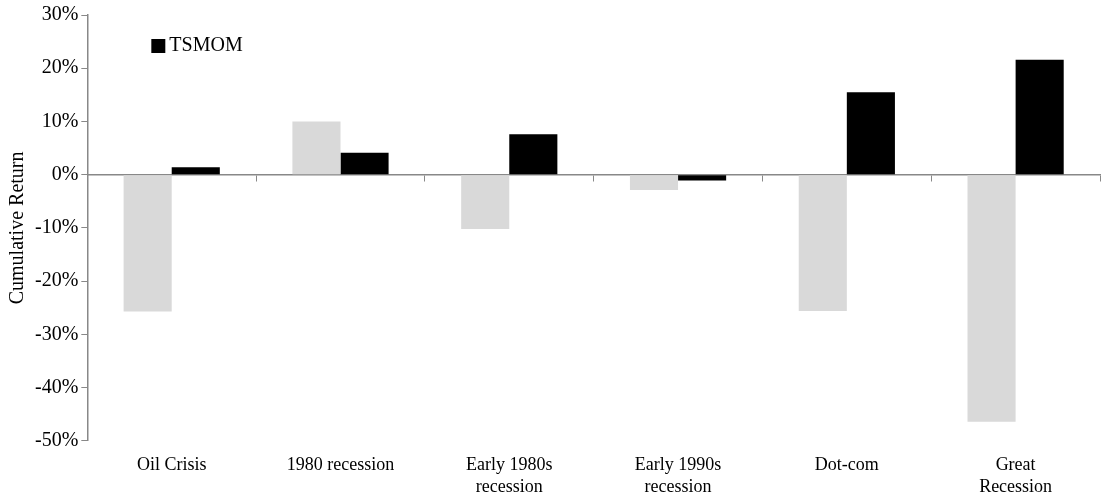 The height and width of the screenshot is (504, 1115). What do you see at coordinates (846, 464) in the screenshot?
I see `x-tick-label: Dot-com` at bounding box center [846, 464].